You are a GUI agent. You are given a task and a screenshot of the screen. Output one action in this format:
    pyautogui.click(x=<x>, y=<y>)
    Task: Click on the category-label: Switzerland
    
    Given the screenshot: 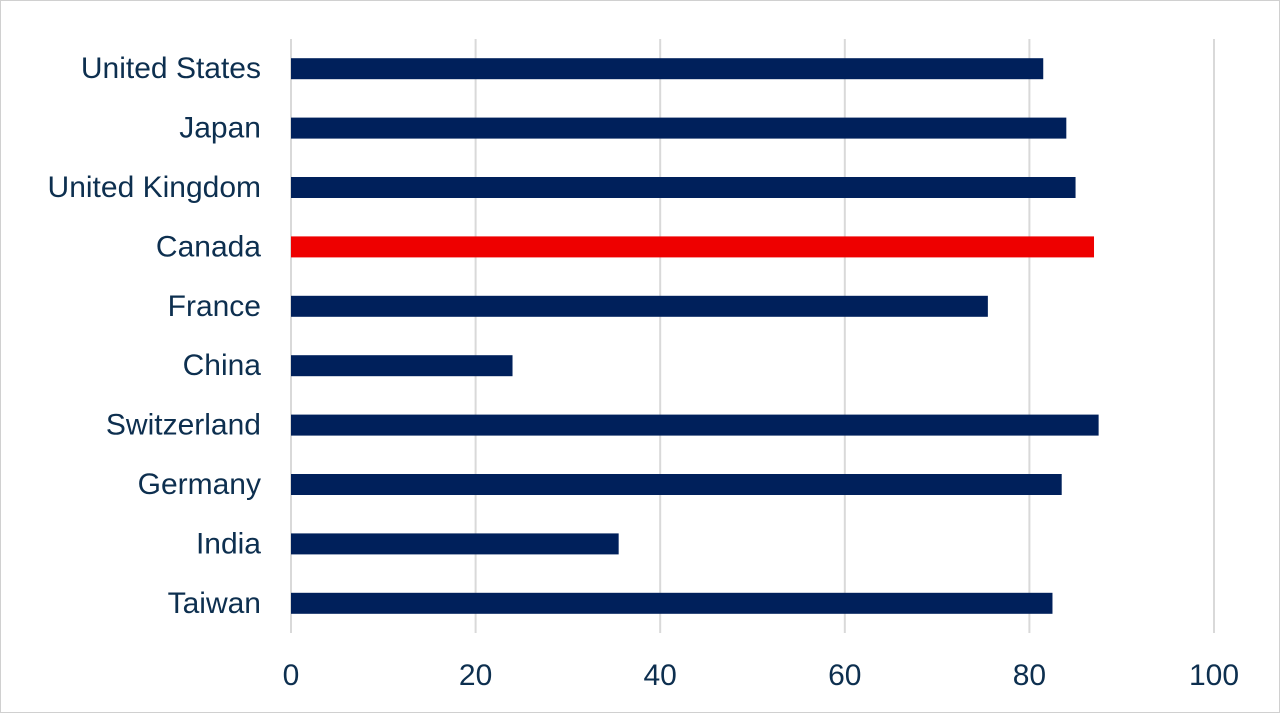 What is the action you would take?
    pyautogui.click(x=183, y=425)
    